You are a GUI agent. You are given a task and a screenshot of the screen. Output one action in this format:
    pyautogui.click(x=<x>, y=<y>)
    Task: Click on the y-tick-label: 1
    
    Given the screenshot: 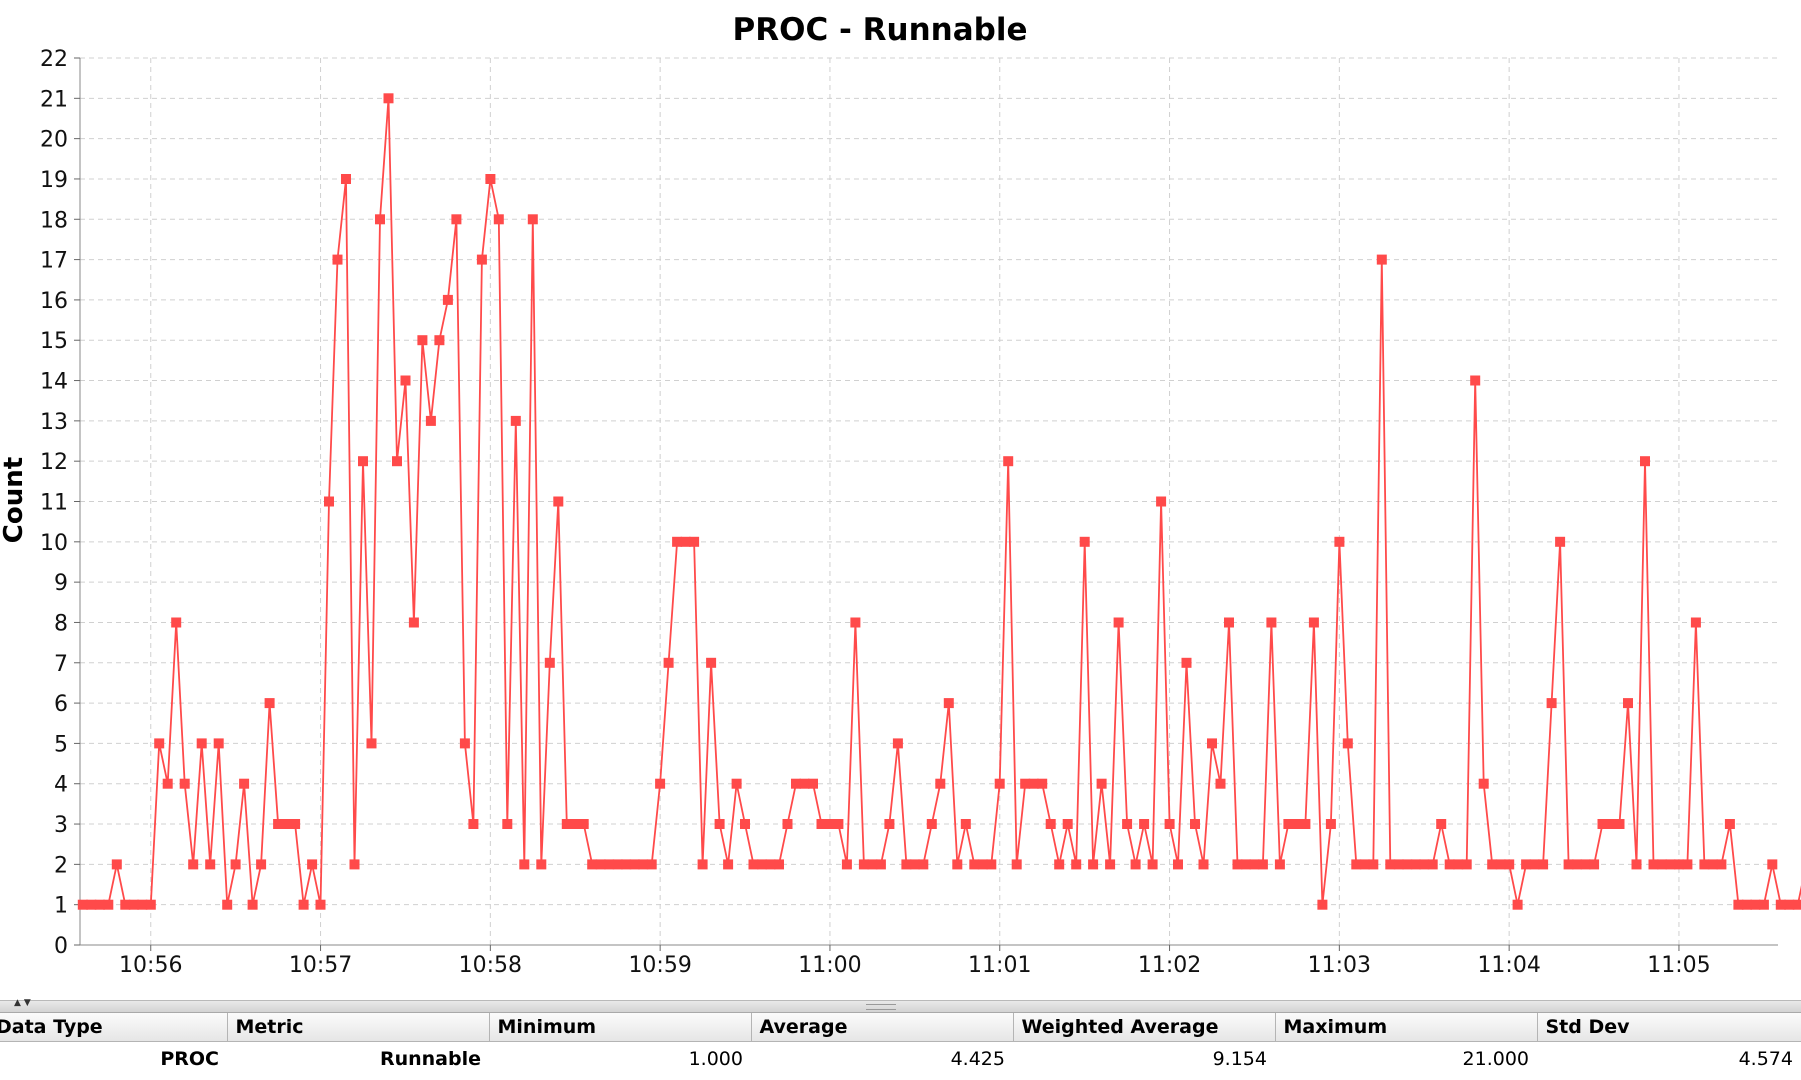 What is the action you would take?
    pyautogui.click(x=61, y=906)
    